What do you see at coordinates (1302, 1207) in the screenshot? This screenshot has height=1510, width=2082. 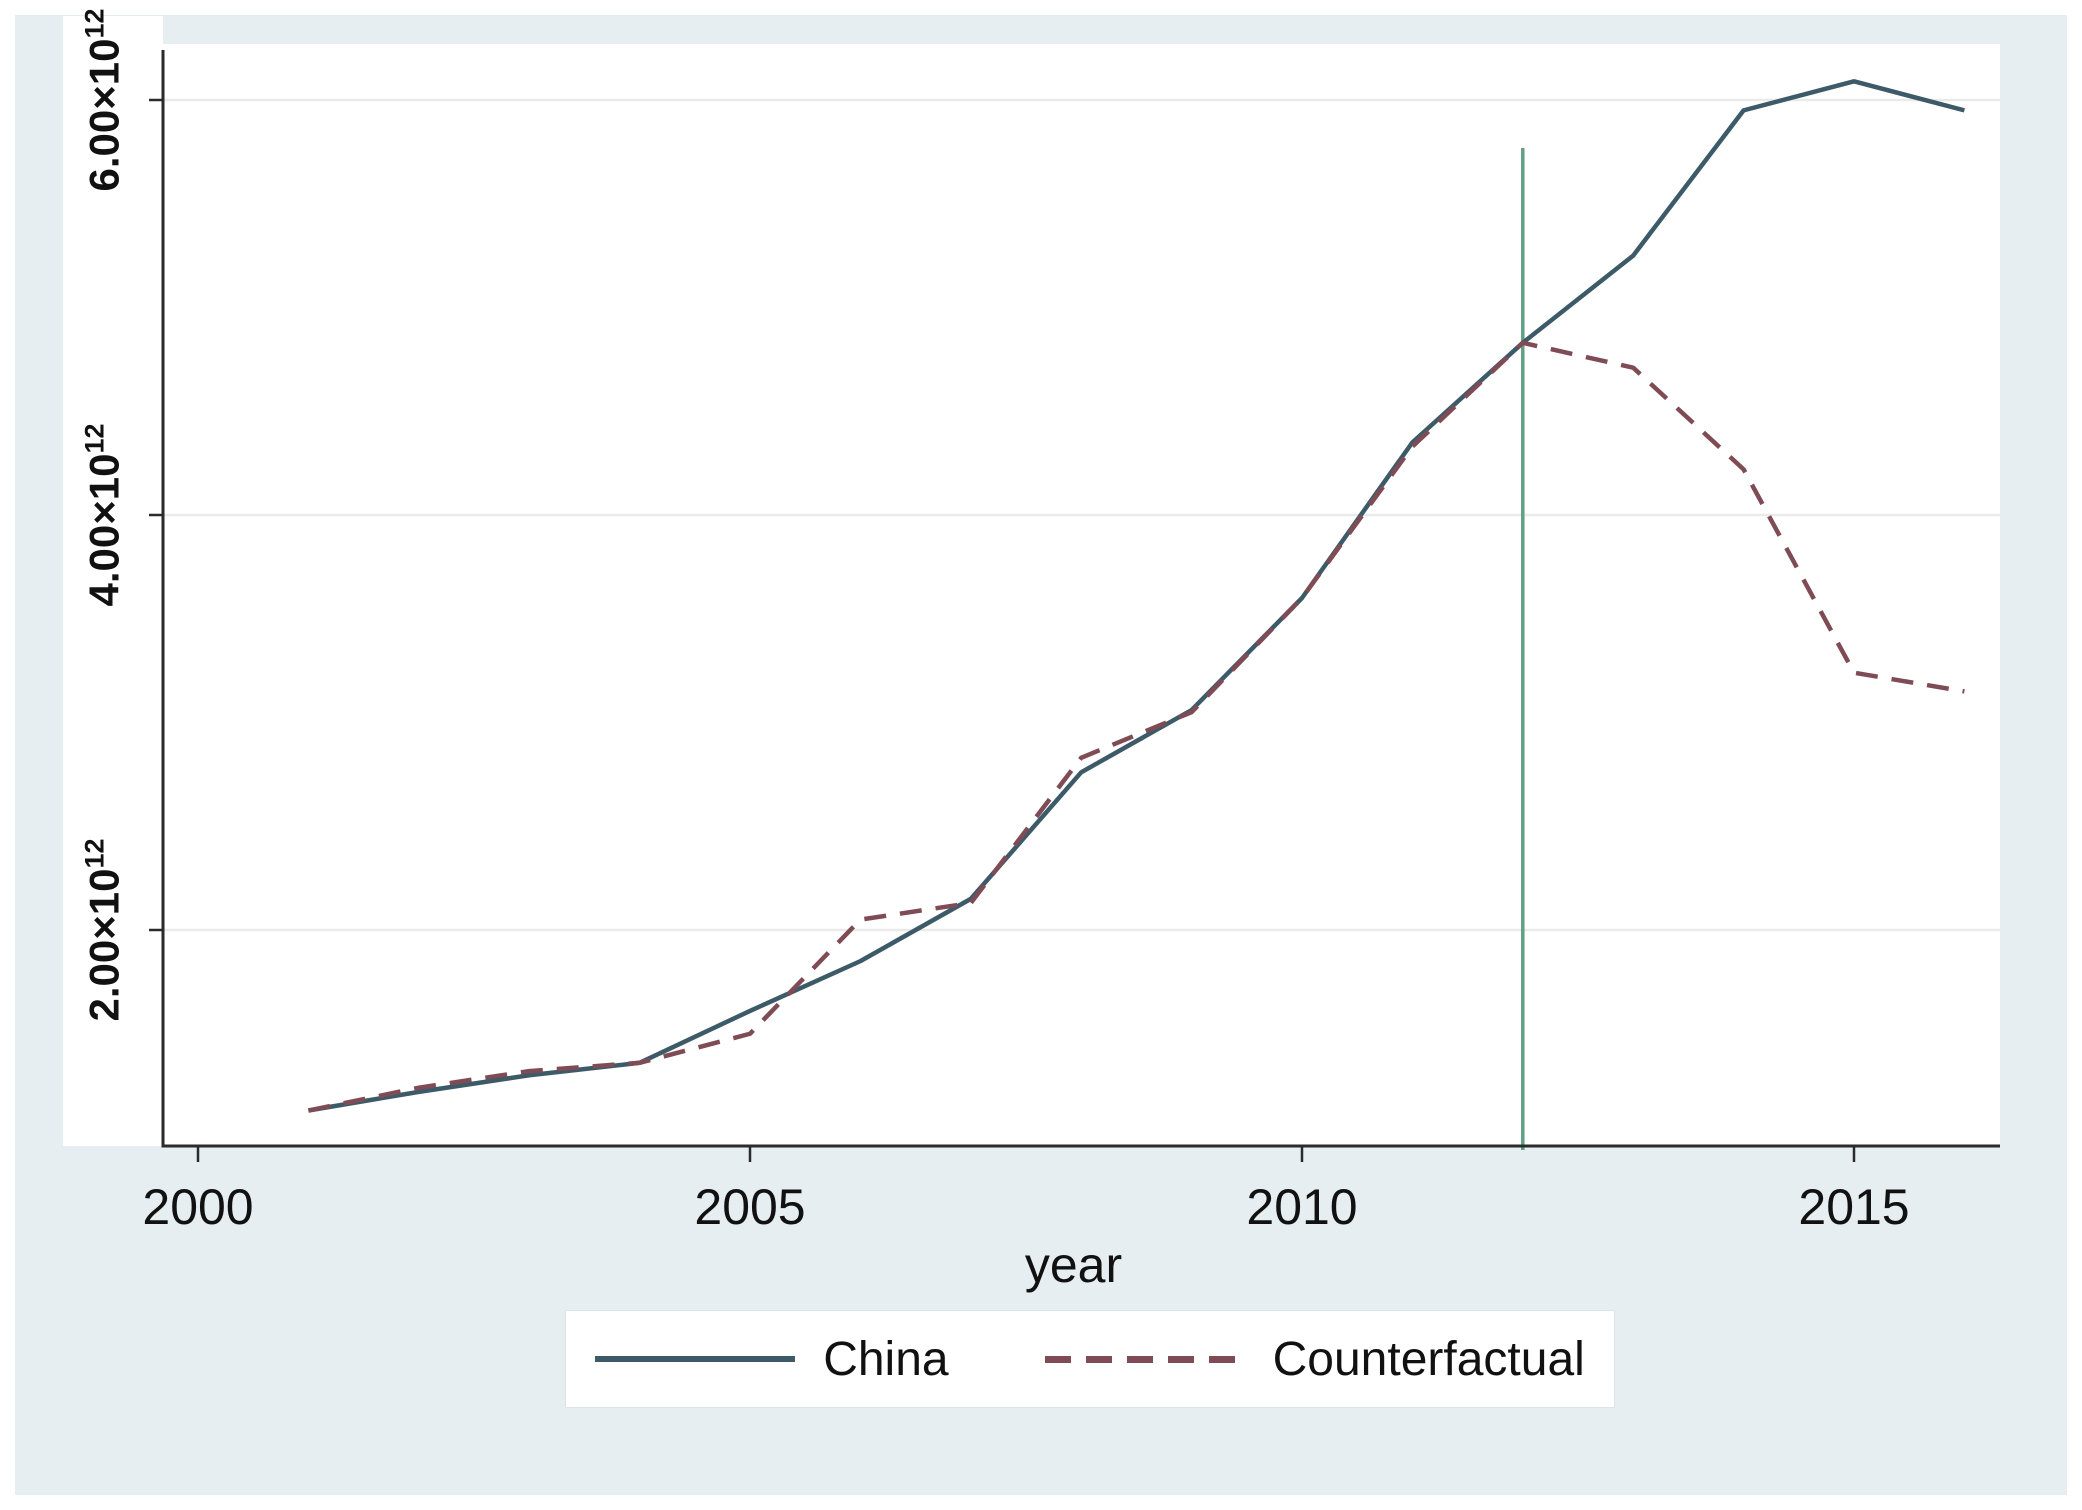 I see `x-tick-label-2010: 2010` at bounding box center [1302, 1207].